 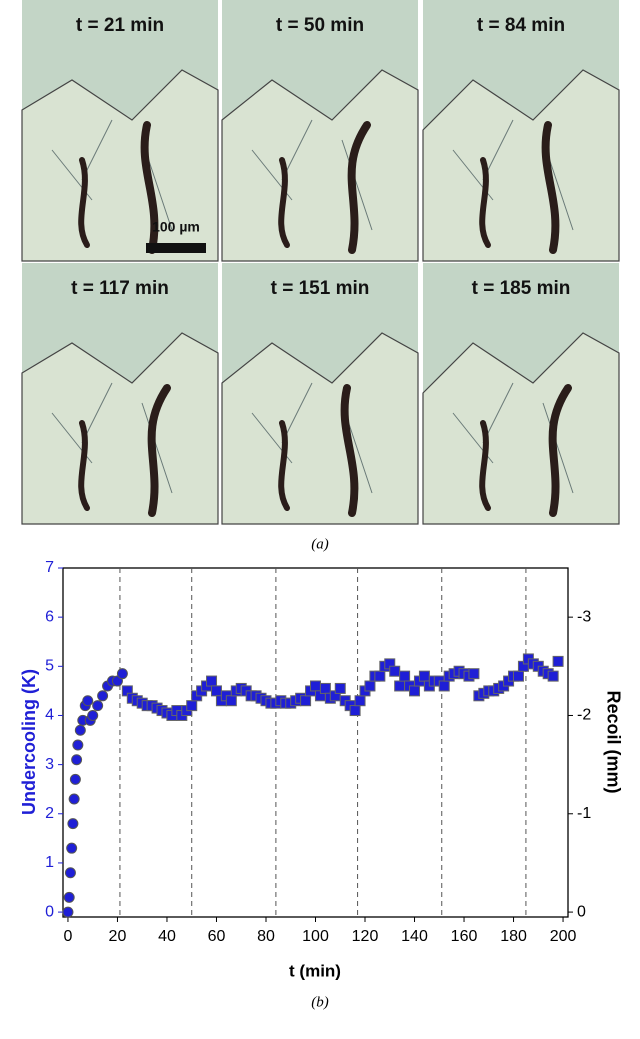 What do you see at coordinates (315, 970) in the screenshot?
I see `x-axis-label: t (min)` at bounding box center [315, 970].